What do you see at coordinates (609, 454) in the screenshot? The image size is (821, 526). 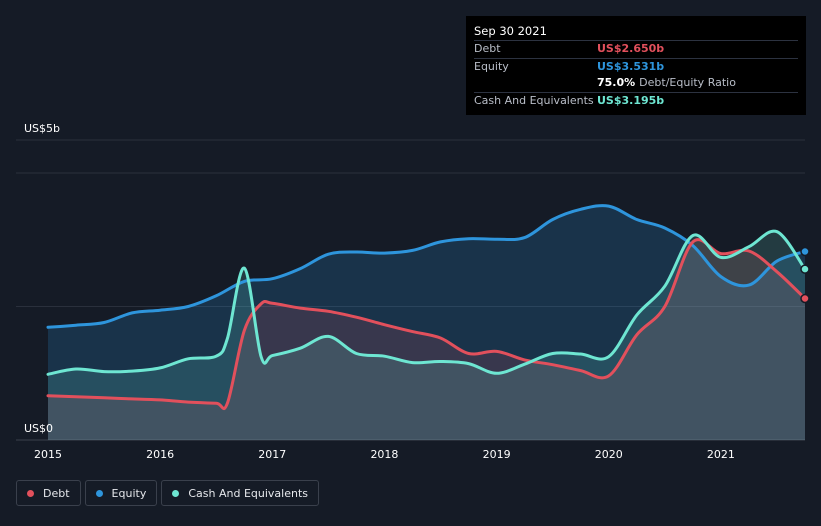 I see `x-tick-label: 2020` at bounding box center [609, 454].